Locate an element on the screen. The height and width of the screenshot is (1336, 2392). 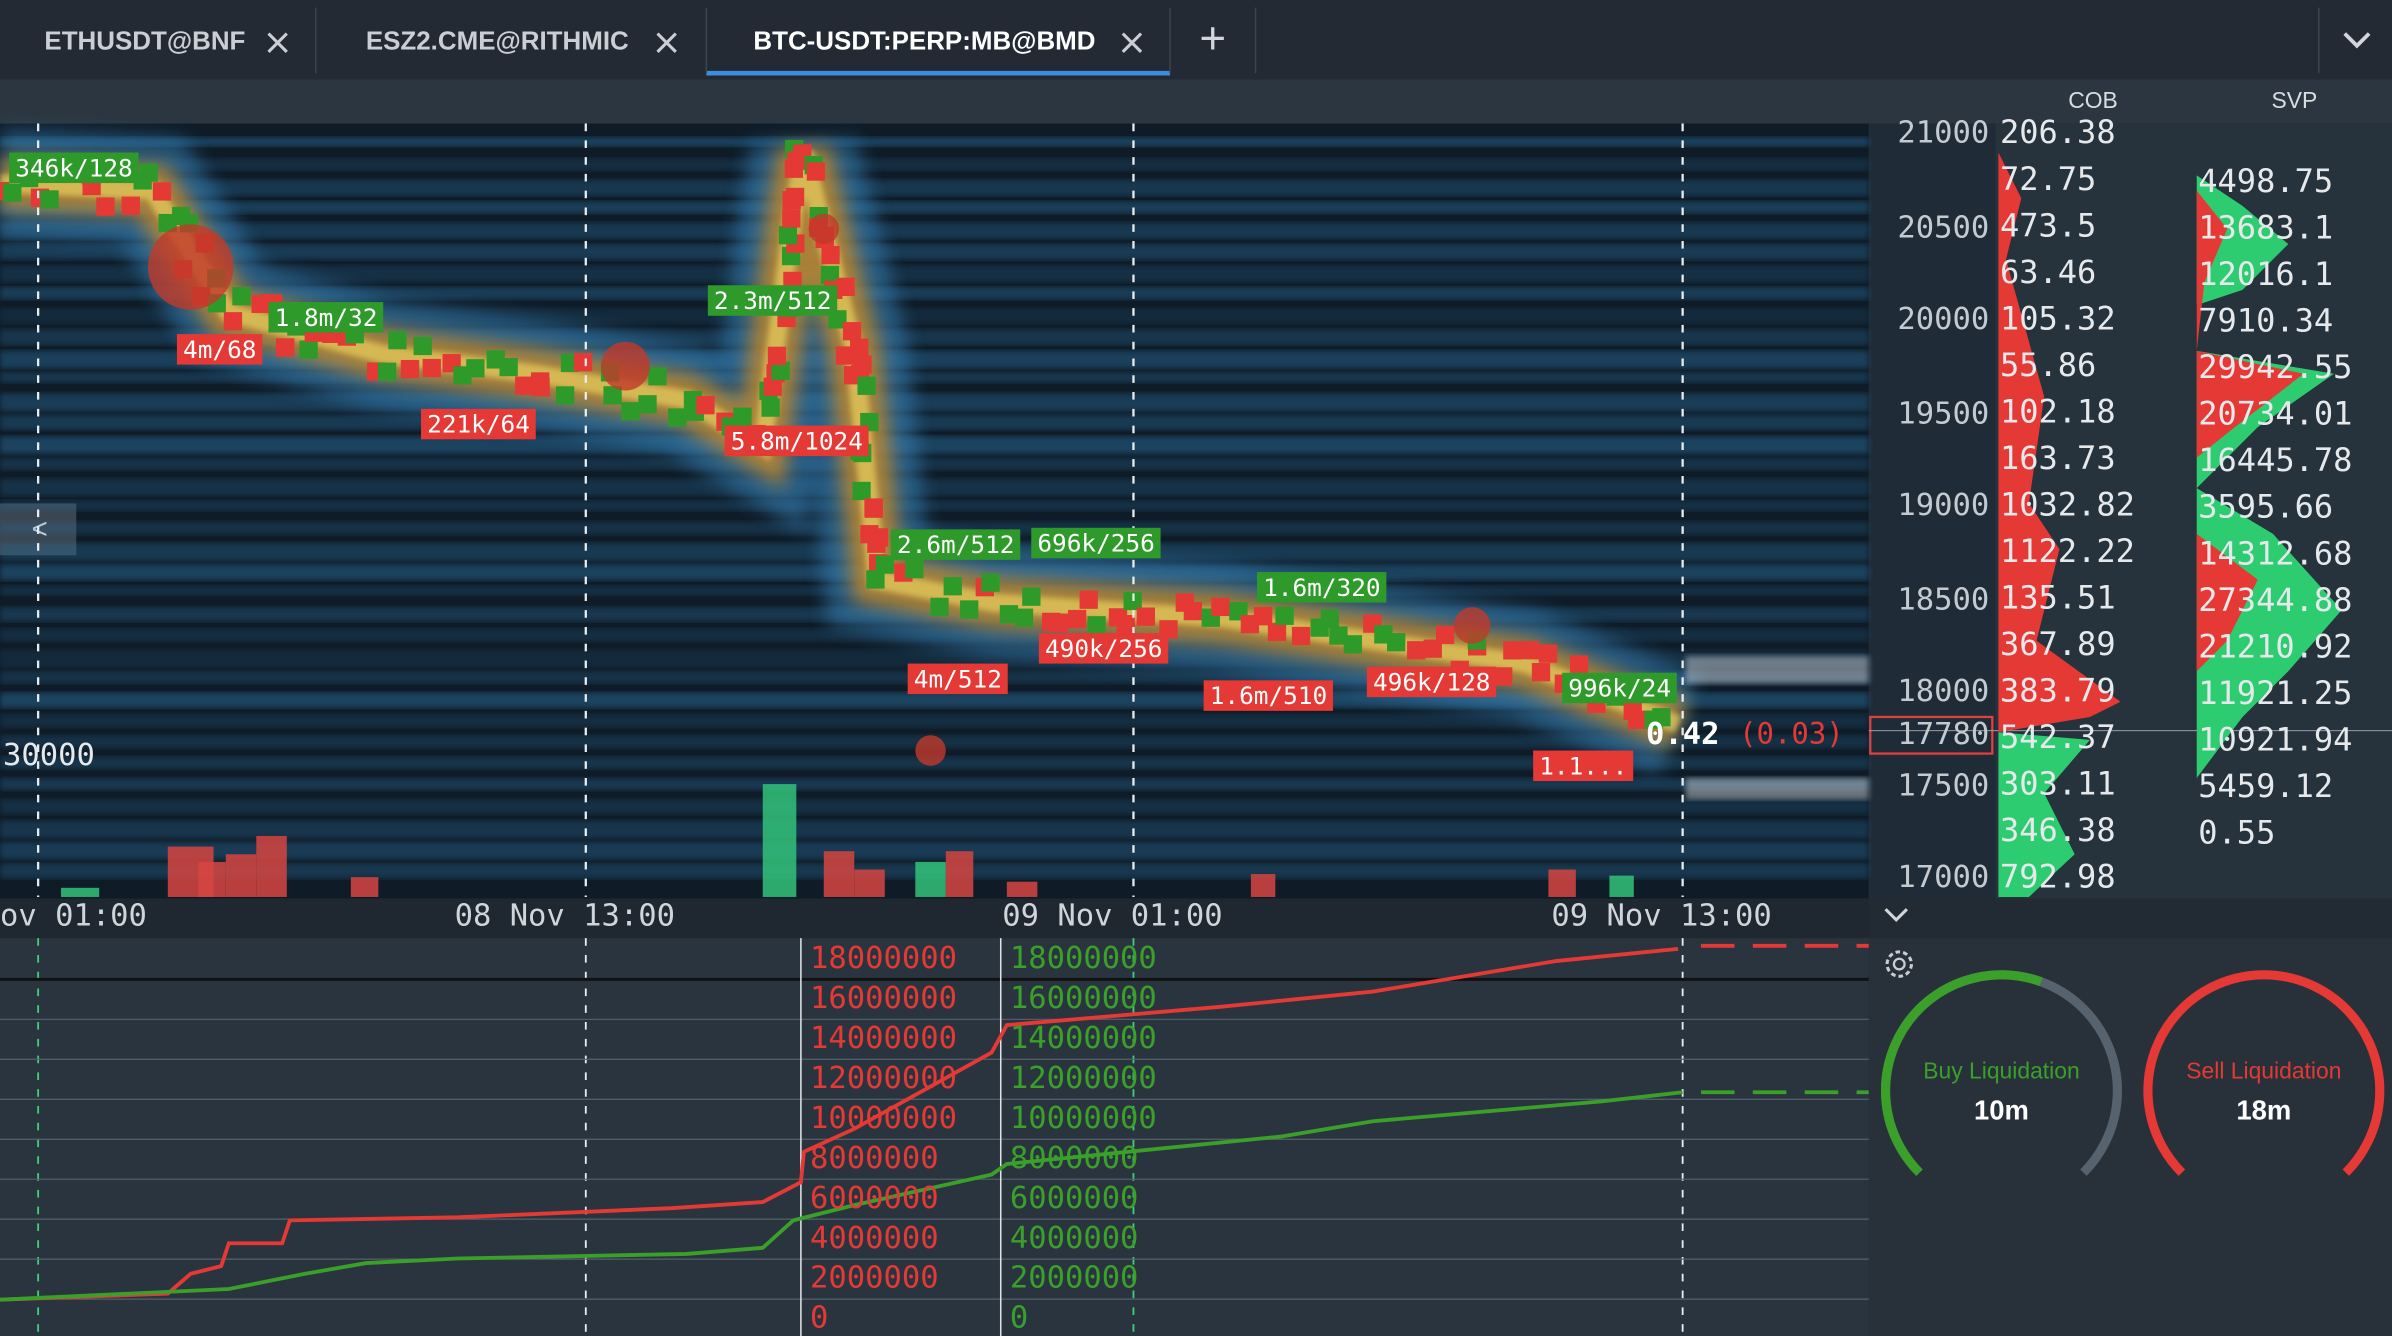
cumulative-axis-label: 10000000 is located at coordinates (1083, 1118).